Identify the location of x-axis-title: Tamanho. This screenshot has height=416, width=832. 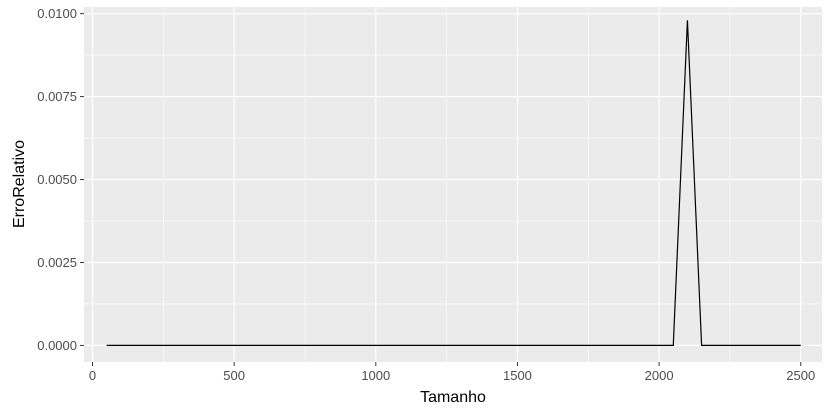
(453, 397).